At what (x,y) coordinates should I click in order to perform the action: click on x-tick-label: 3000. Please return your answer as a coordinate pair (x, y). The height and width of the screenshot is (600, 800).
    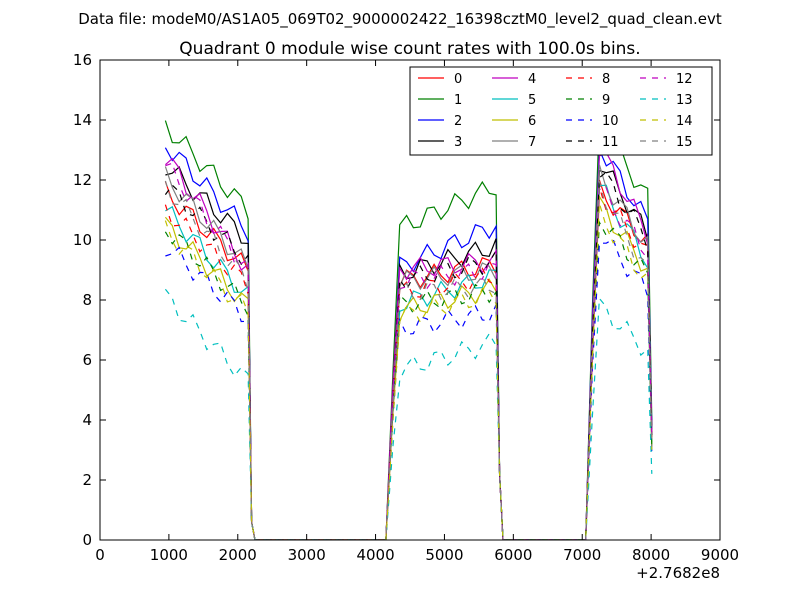
    Looking at the image, I should click on (307, 555).